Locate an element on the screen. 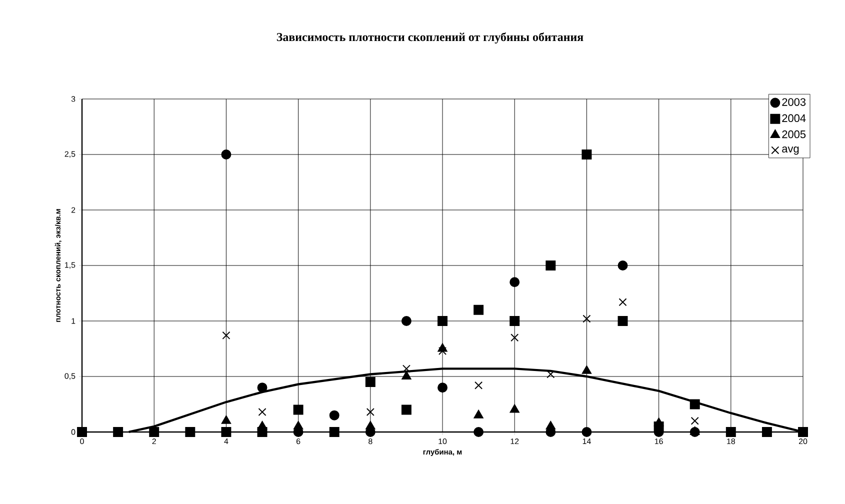 The image size is (845, 504). legend-label: 2005 is located at coordinates (794, 134).